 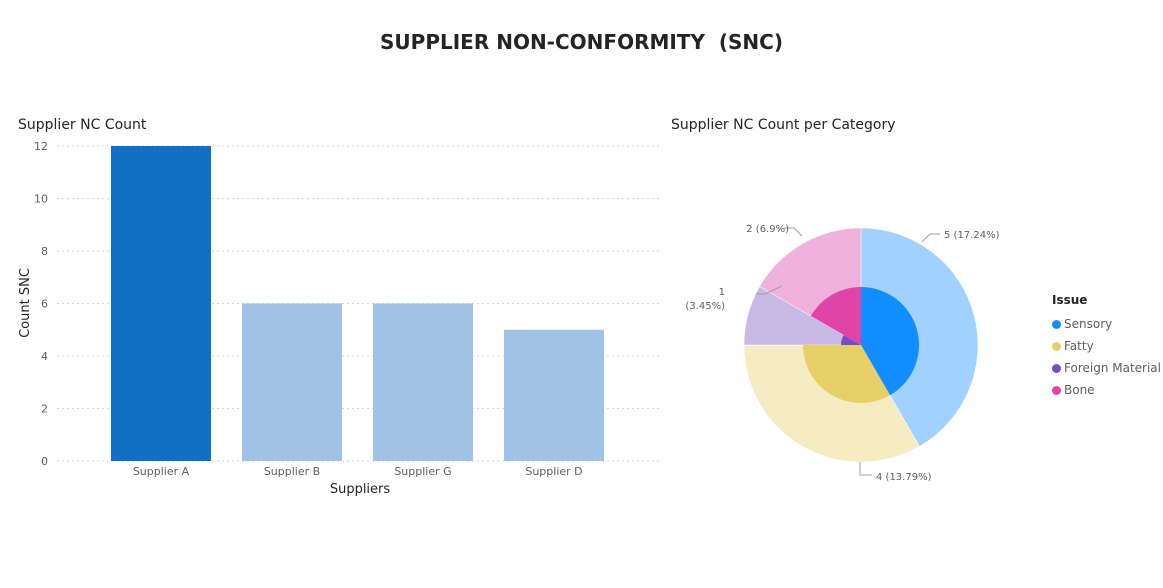 What do you see at coordinates (846, 374) in the screenshot?
I see `inner-slice-fatty` at bounding box center [846, 374].